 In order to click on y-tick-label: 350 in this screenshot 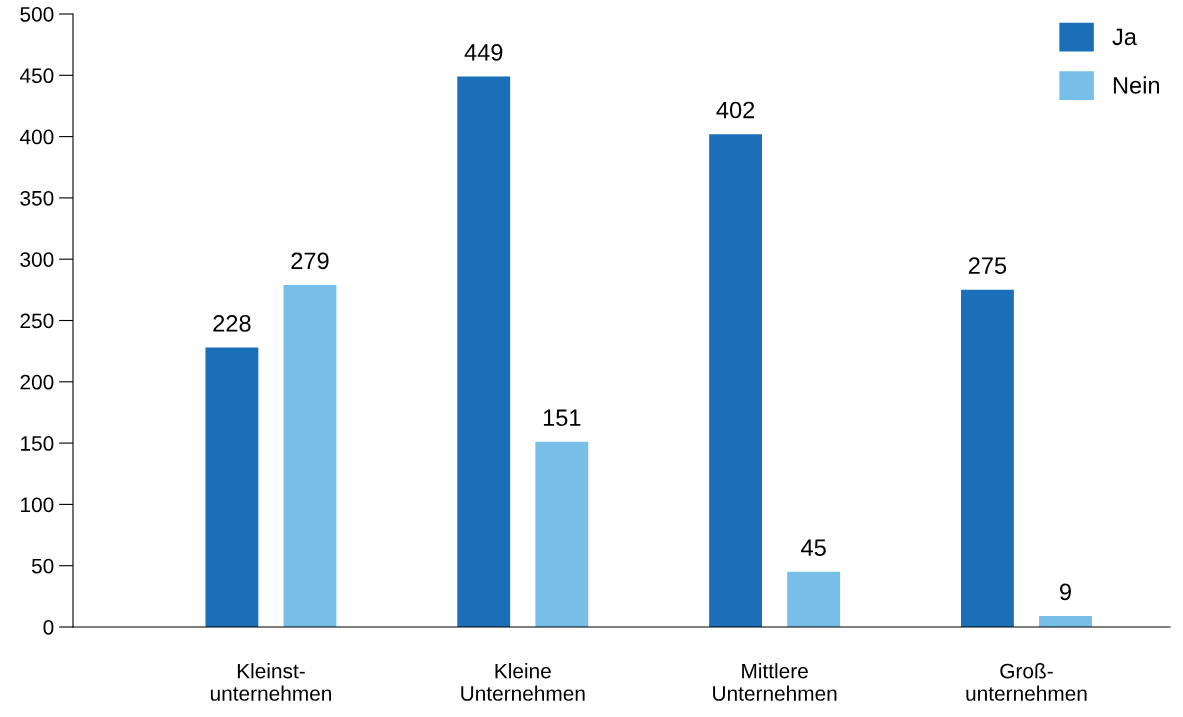, I will do `click(37, 198)`.